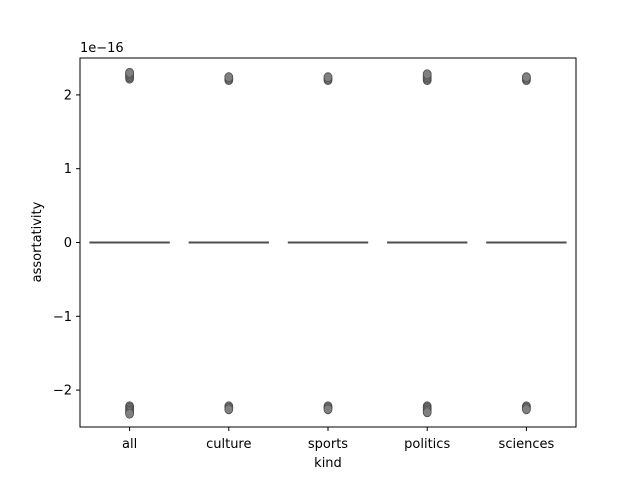 The height and width of the screenshot is (480, 640). Describe the element at coordinates (228, 243) in the screenshot. I see `box-culture` at that location.